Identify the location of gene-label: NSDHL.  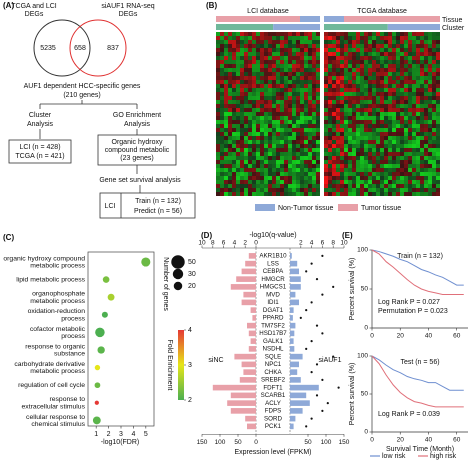
(274, 349).